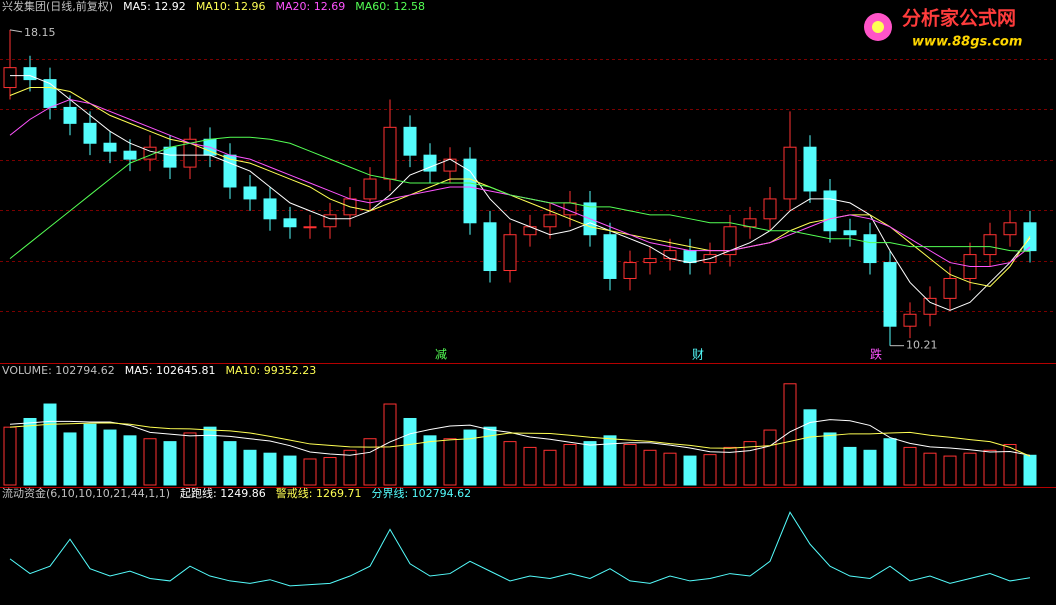 The image size is (1056, 605). Describe the element at coordinates (339, 493) in the screenshot. I see `legend-value: 1269.71` at that location.